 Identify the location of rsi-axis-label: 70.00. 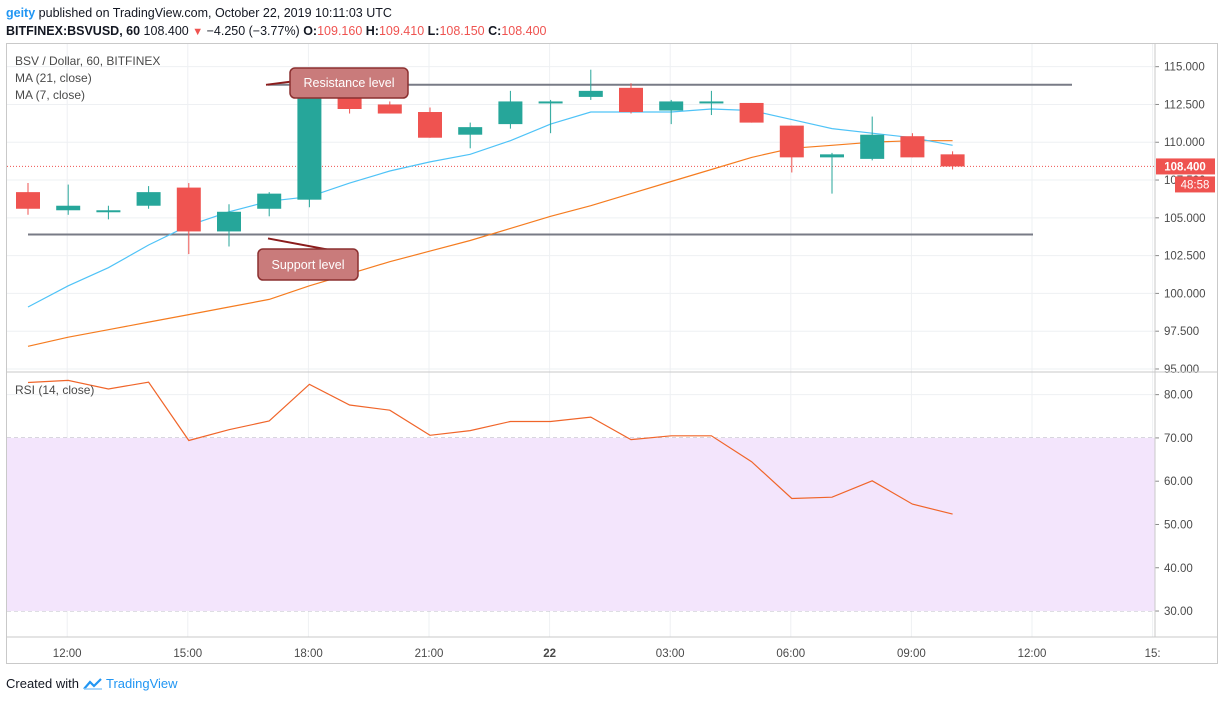
(1178, 439).